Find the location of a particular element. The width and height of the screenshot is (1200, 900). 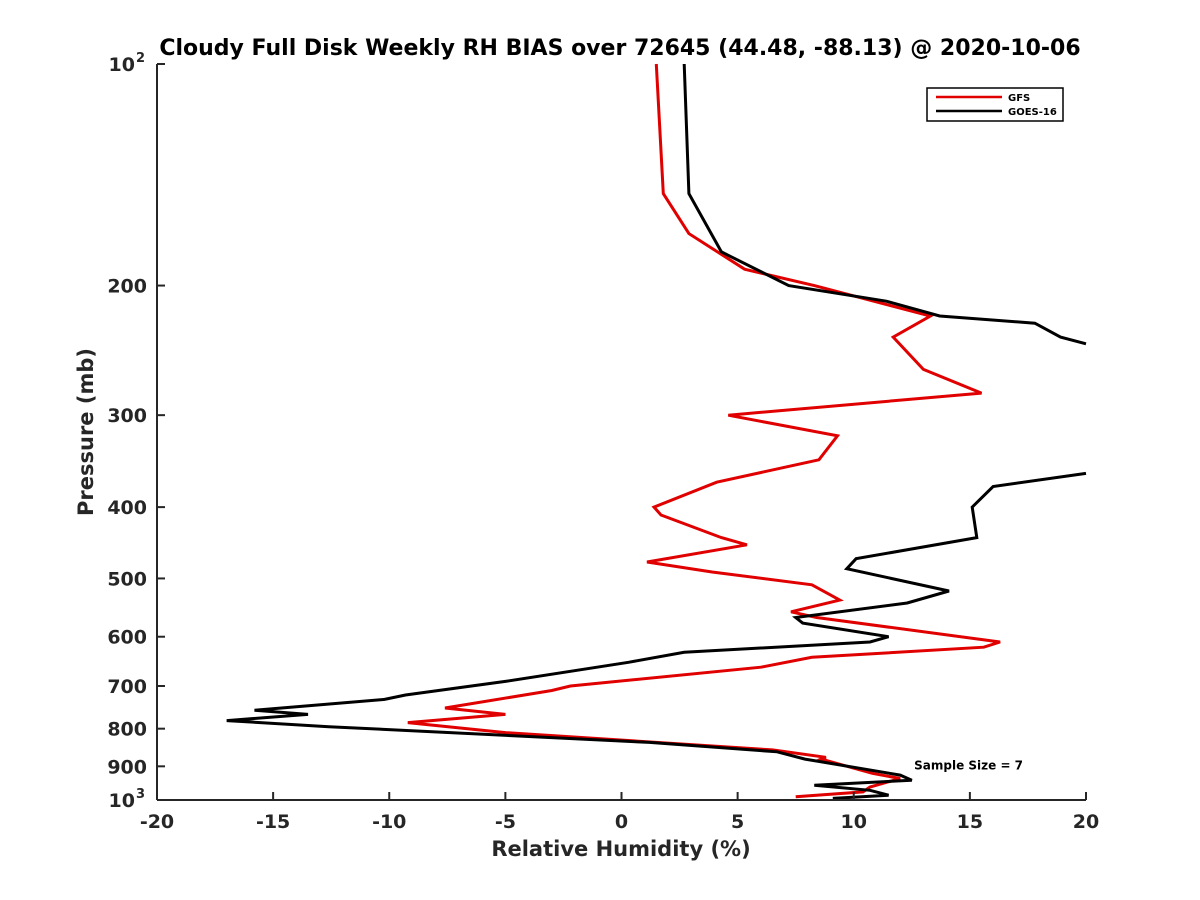

y-tick-exponent: 2 is located at coordinates (140, 58).